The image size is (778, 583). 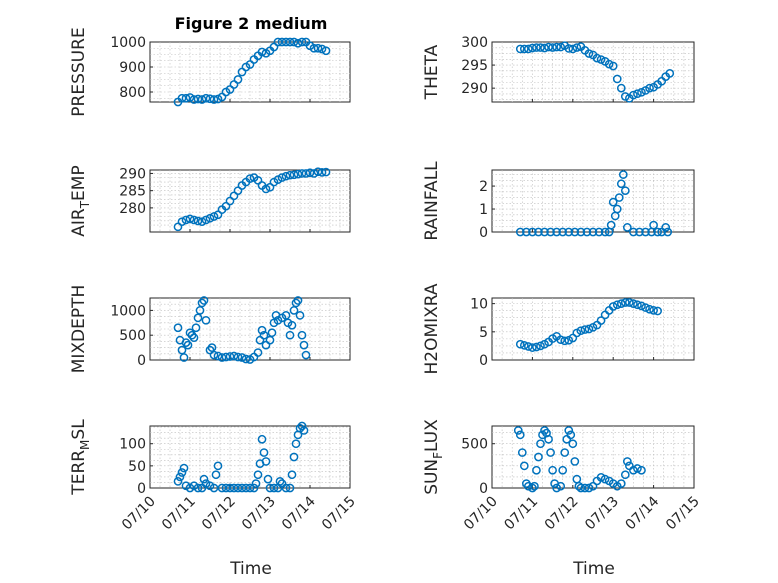 I want to click on x-tick-label: 07/15, so click(x=339, y=514).